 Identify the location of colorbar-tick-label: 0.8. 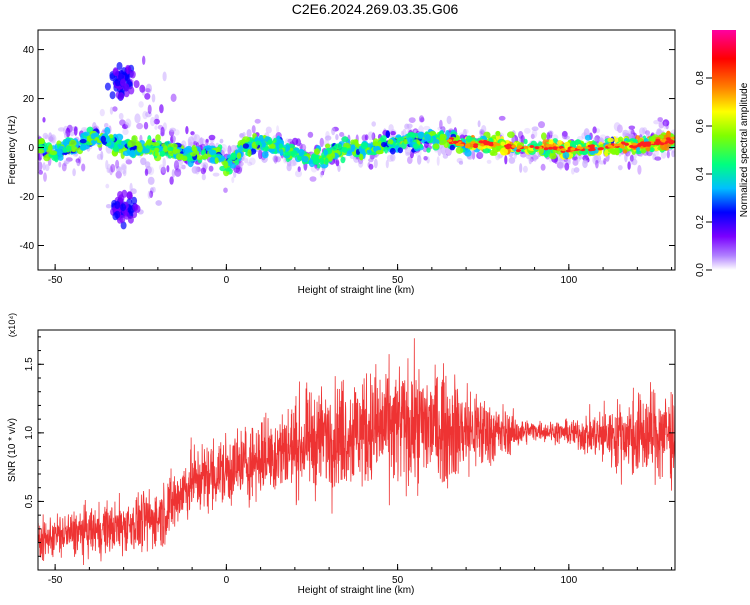
(700, 78).